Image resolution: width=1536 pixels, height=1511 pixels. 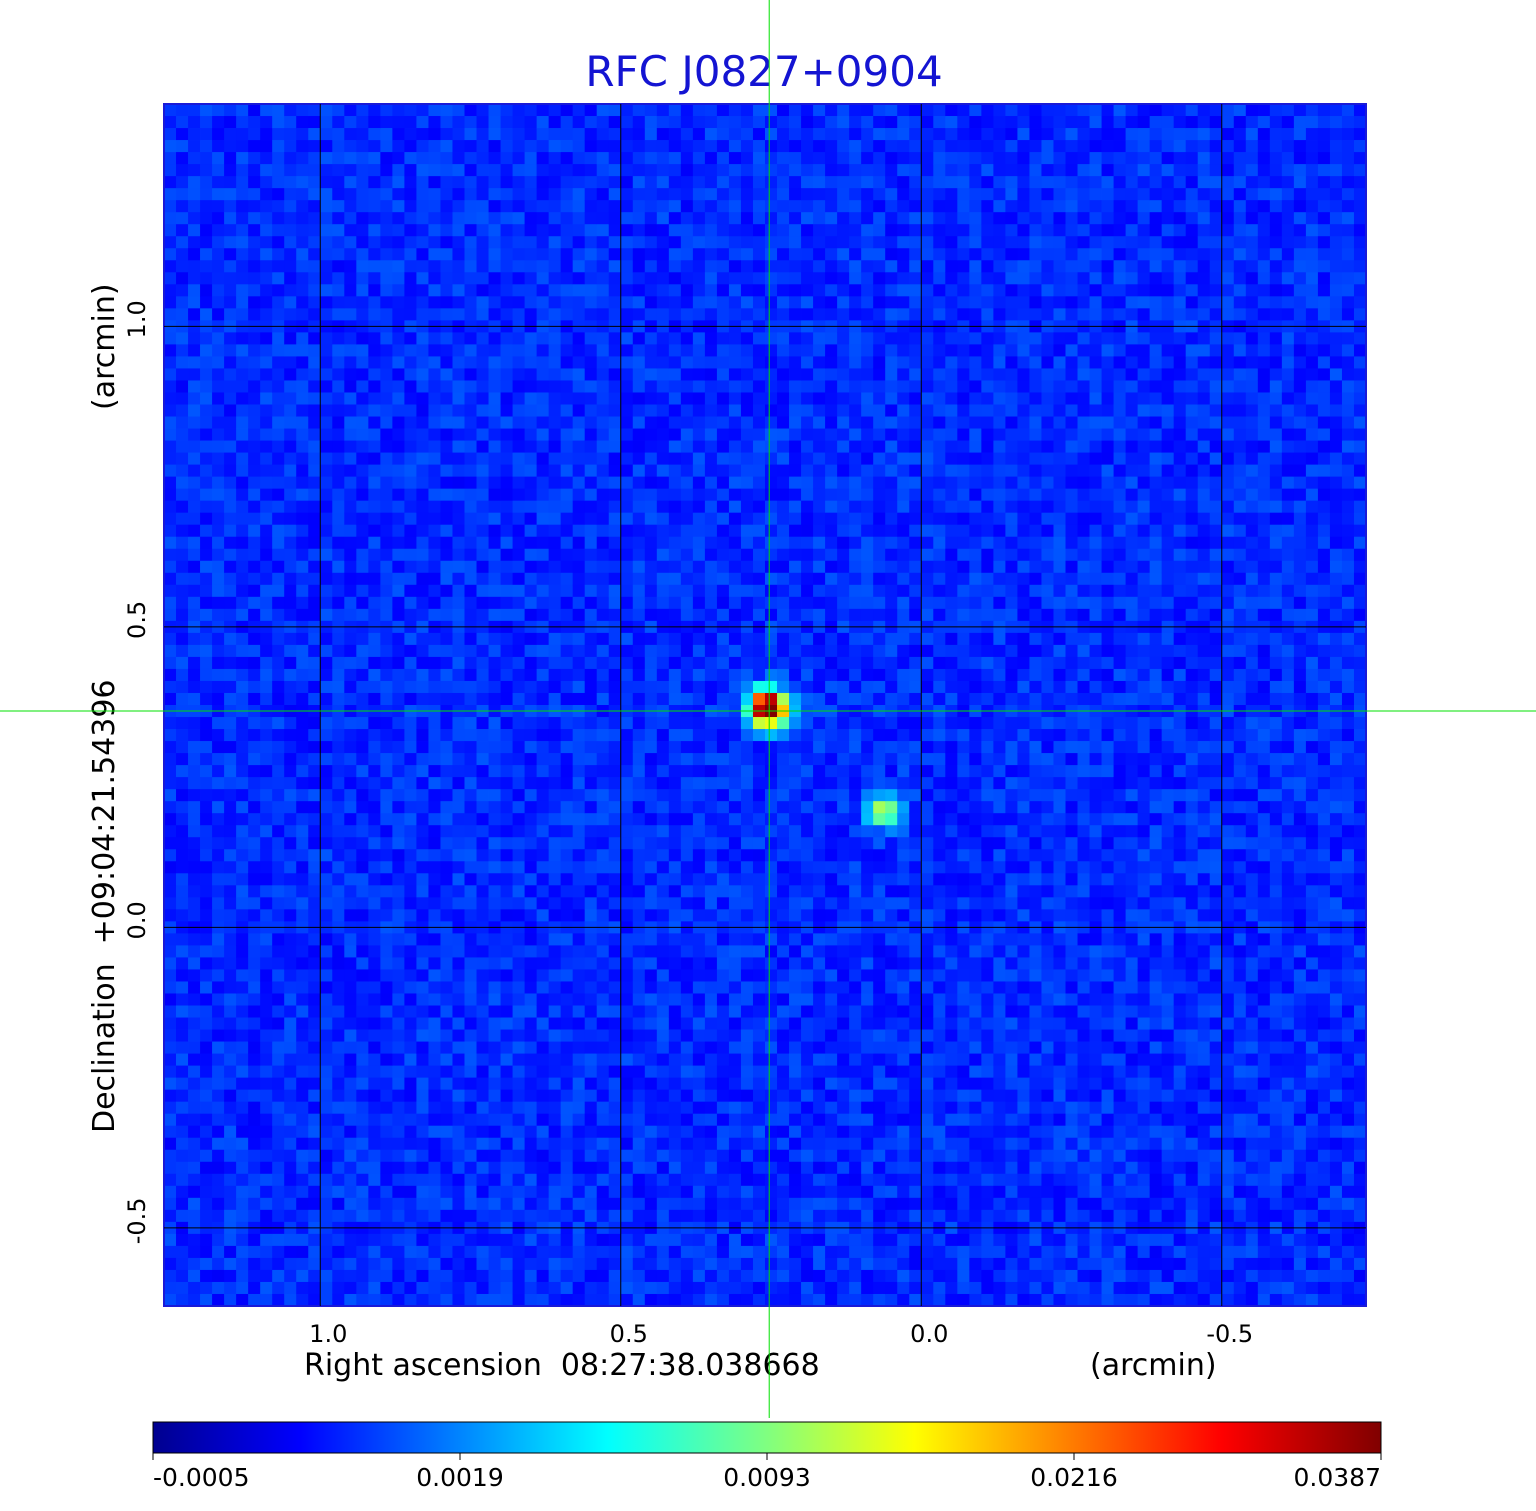 What do you see at coordinates (763, 71) in the screenshot?
I see `chart-title: RFC J0827+0904` at bounding box center [763, 71].